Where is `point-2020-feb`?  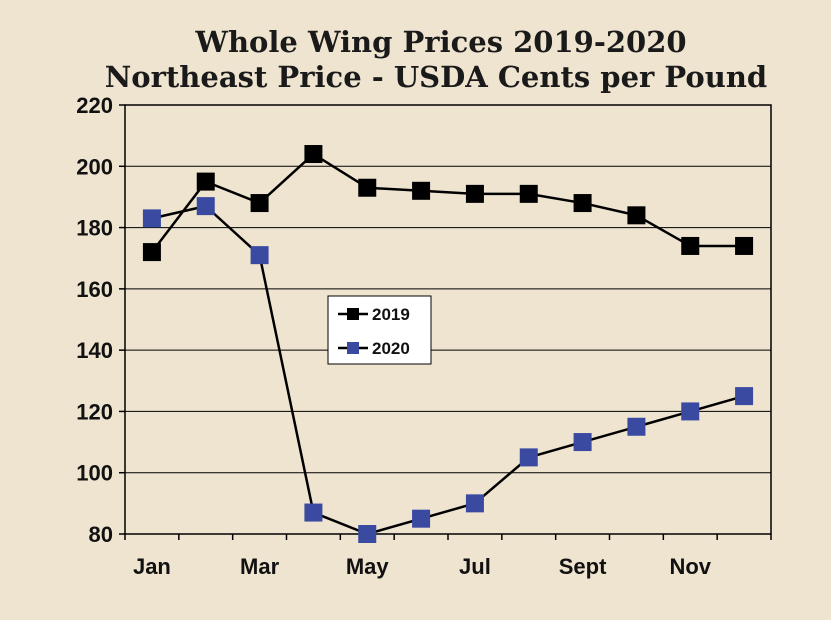
point-2020-feb is located at coordinates (205, 206).